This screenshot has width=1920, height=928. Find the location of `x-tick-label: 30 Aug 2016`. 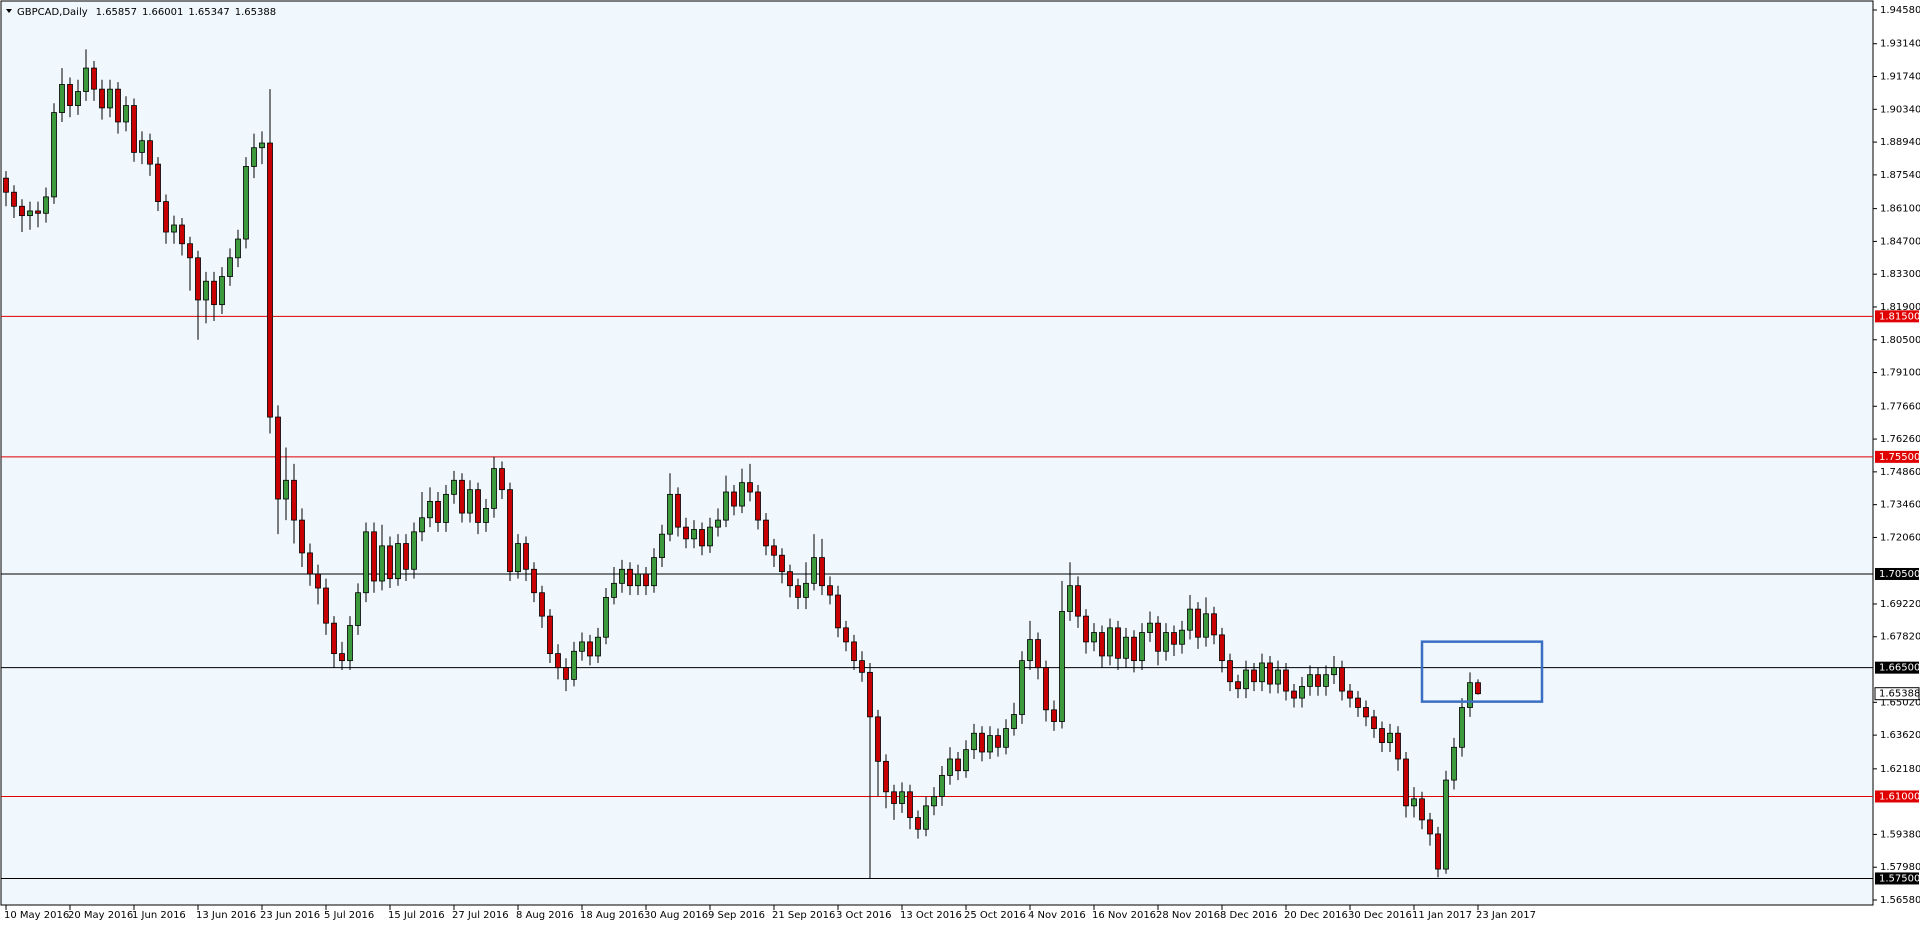

x-tick-label: 30 Aug 2016 is located at coordinates (676, 915).